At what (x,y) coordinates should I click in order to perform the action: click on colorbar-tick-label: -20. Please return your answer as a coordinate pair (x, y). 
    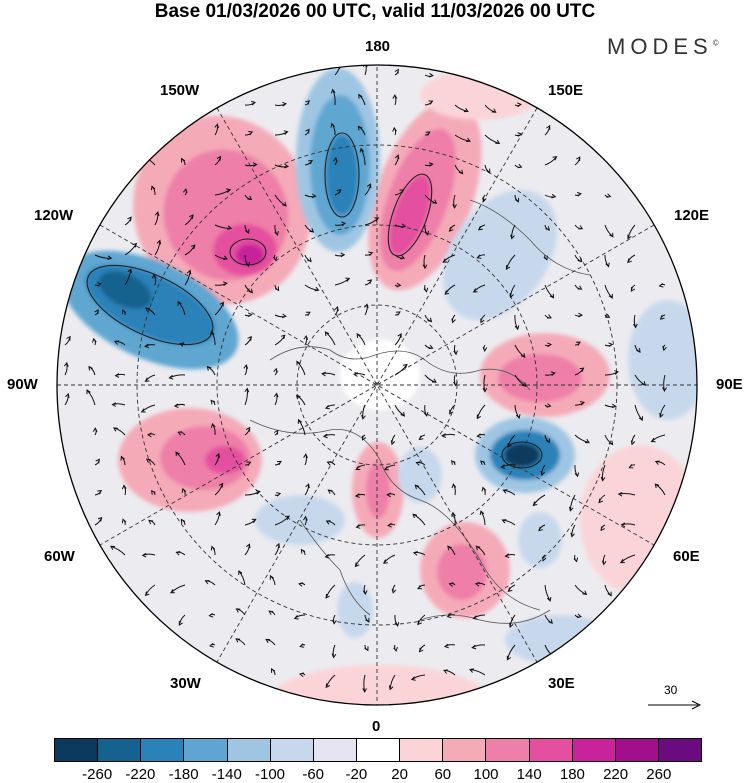
    Looking at the image, I should click on (356, 774).